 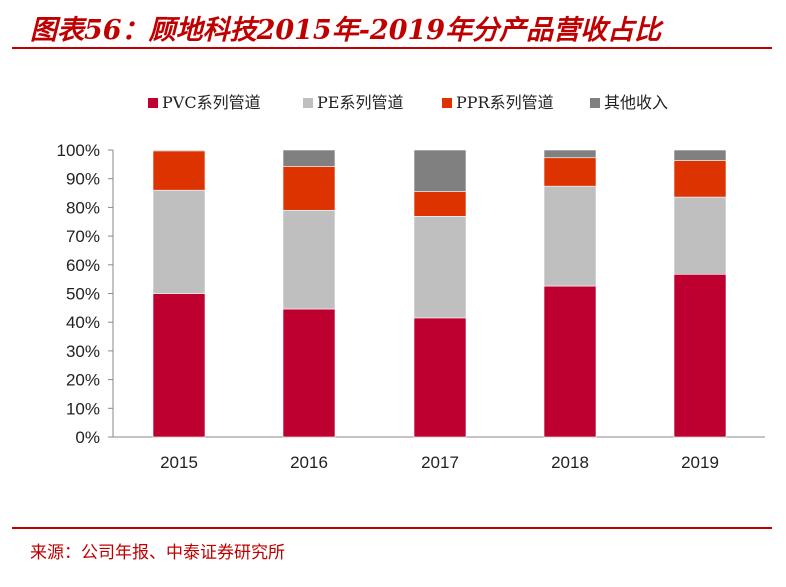 What do you see at coordinates (309, 462) in the screenshot?
I see `x-tick-label: 2016` at bounding box center [309, 462].